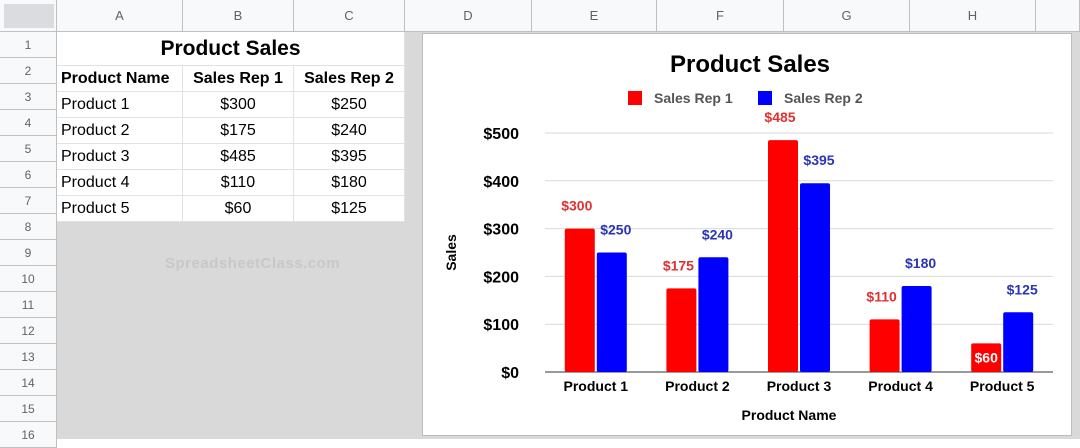 The width and height of the screenshot is (1080, 448). What do you see at coordinates (28, 201) in the screenshot?
I see `row-header-7: 7` at bounding box center [28, 201].